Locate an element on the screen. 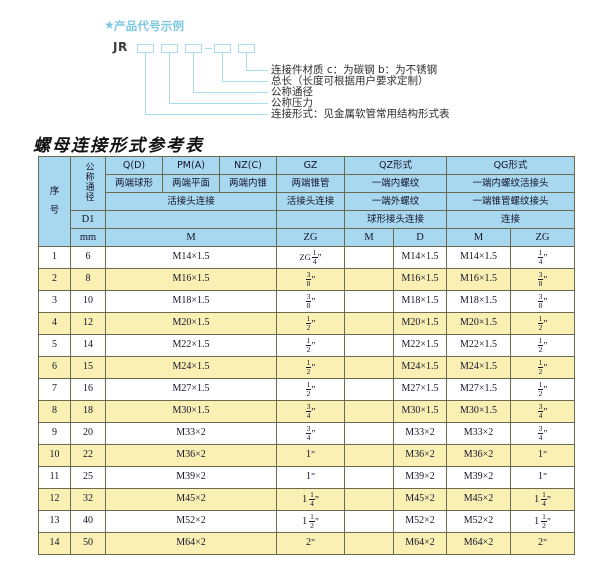 The width and height of the screenshot is (600, 567). cell-qg-m: M45×2 is located at coordinates (478, 499).